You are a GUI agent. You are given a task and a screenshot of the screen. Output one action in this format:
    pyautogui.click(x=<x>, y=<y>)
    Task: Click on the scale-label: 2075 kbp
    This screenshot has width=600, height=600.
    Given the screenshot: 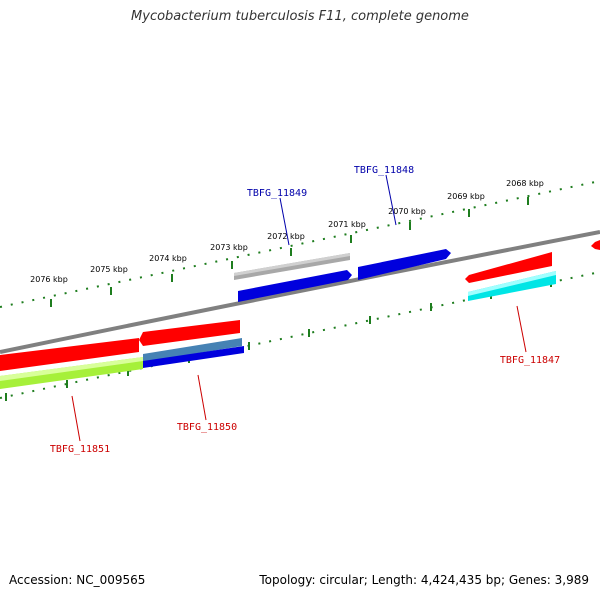 What is the action you would take?
    pyautogui.click(x=109, y=269)
    